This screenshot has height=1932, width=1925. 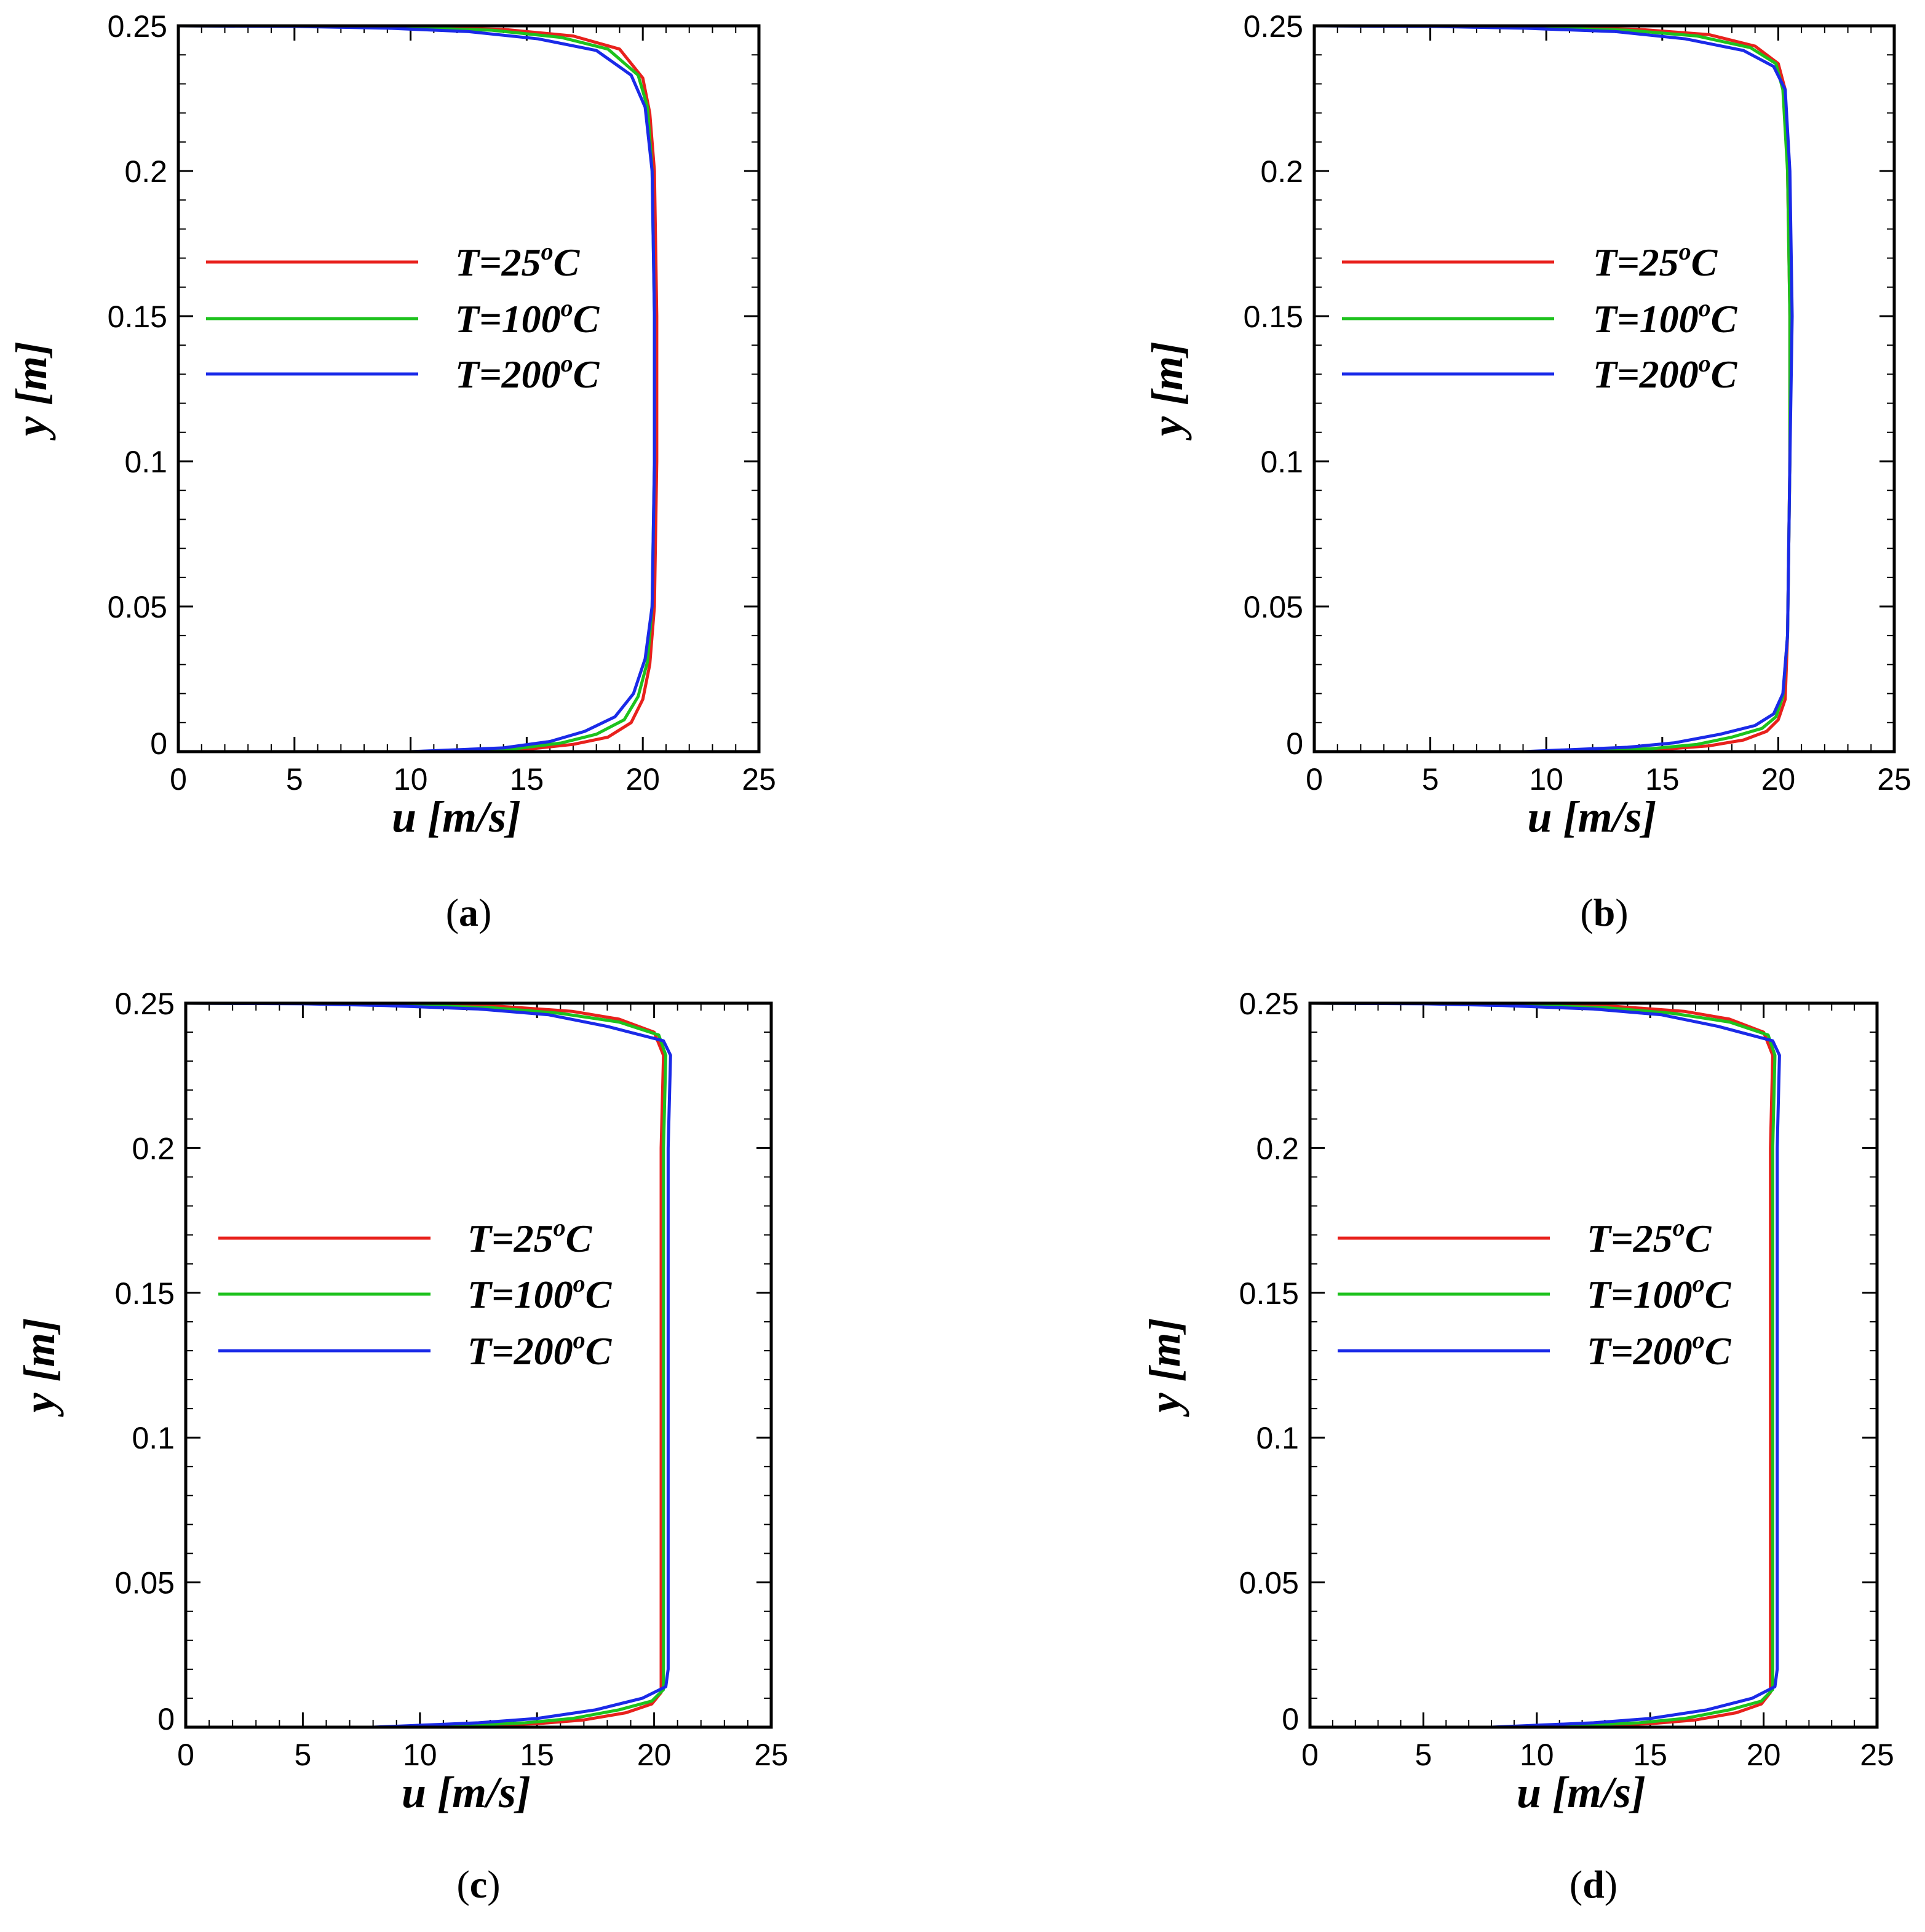 I want to click on panel-caption: (c), so click(x=478, y=1884).